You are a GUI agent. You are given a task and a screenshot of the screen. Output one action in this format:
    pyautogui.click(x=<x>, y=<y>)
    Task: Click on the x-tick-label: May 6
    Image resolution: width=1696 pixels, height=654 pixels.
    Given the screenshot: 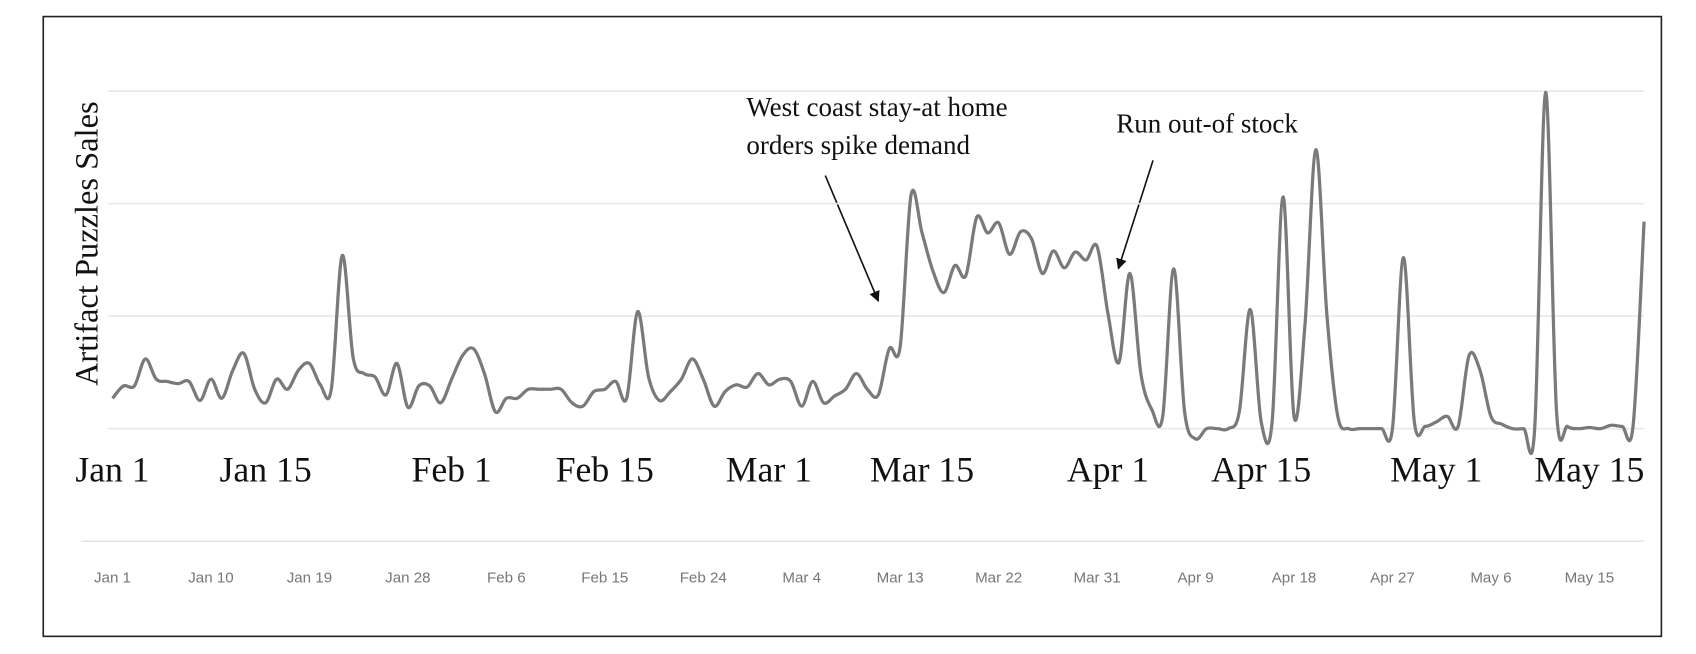 What is the action you would take?
    pyautogui.click(x=1490, y=577)
    